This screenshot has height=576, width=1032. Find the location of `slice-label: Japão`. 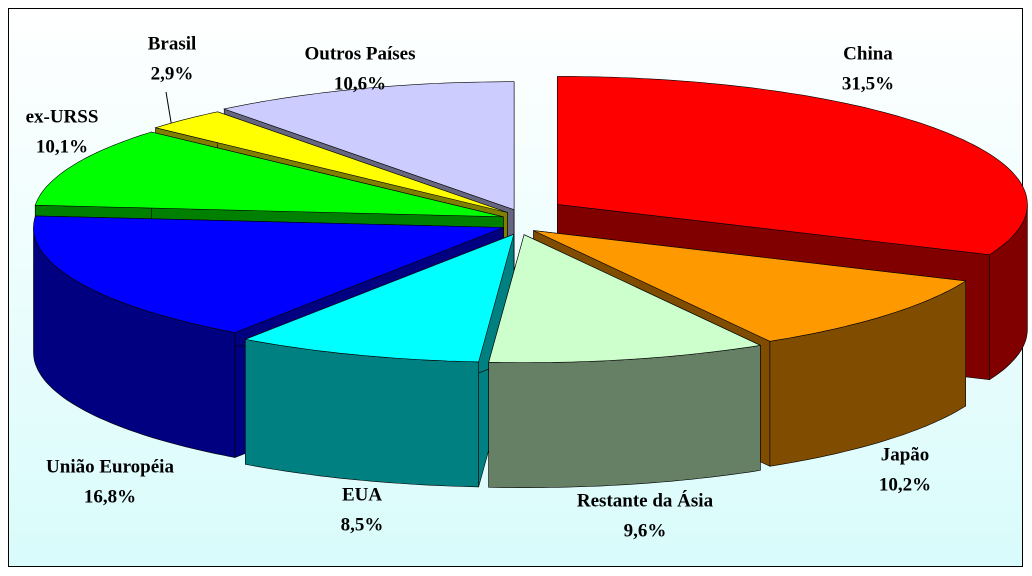

slice-label: Japão is located at coordinates (905, 454).